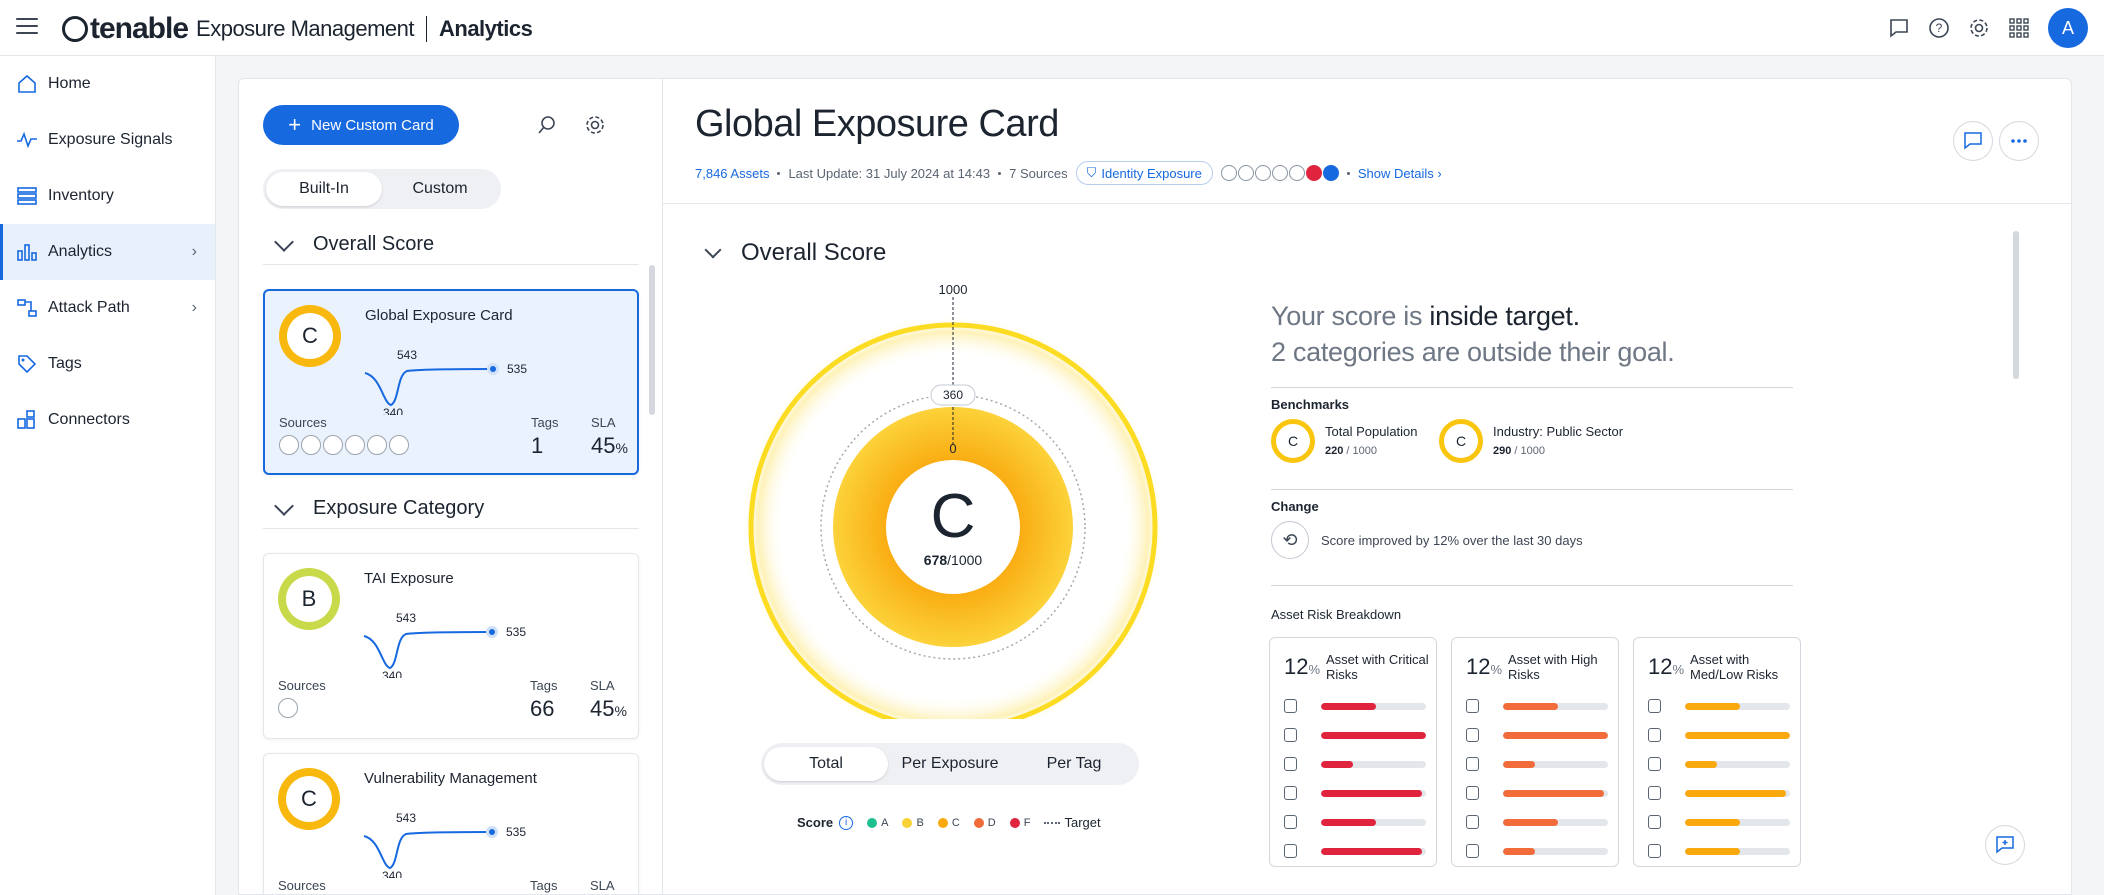 This screenshot has height=895, width=2104. I want to click on section-exposure-category: Exposure Category, so click(451, 509).